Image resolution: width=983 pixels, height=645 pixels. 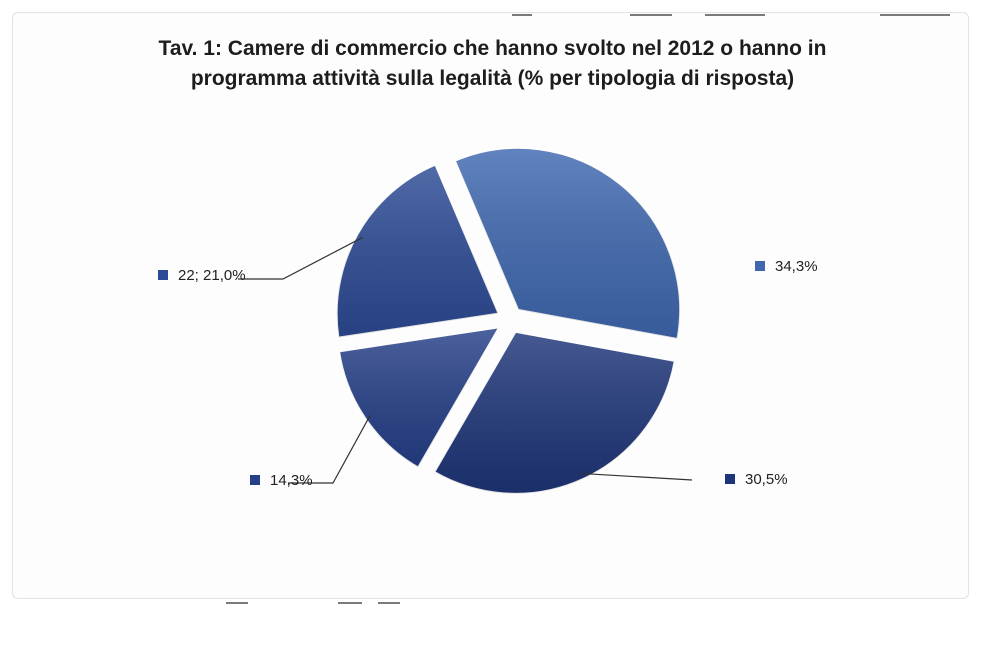 I want to click on data-label: 14,3%, so click(x=291, y=480).